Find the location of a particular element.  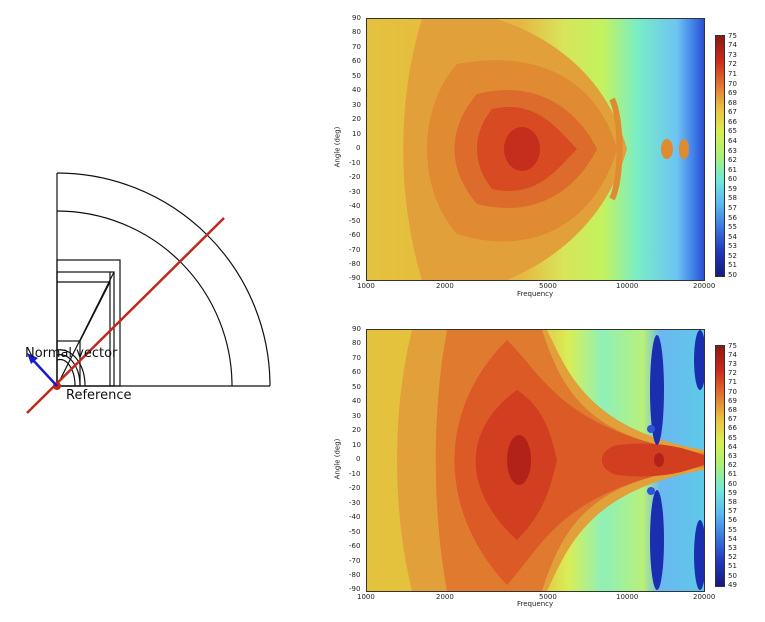

normal-vector-arrow-icon is located at coordinates (32, 358).